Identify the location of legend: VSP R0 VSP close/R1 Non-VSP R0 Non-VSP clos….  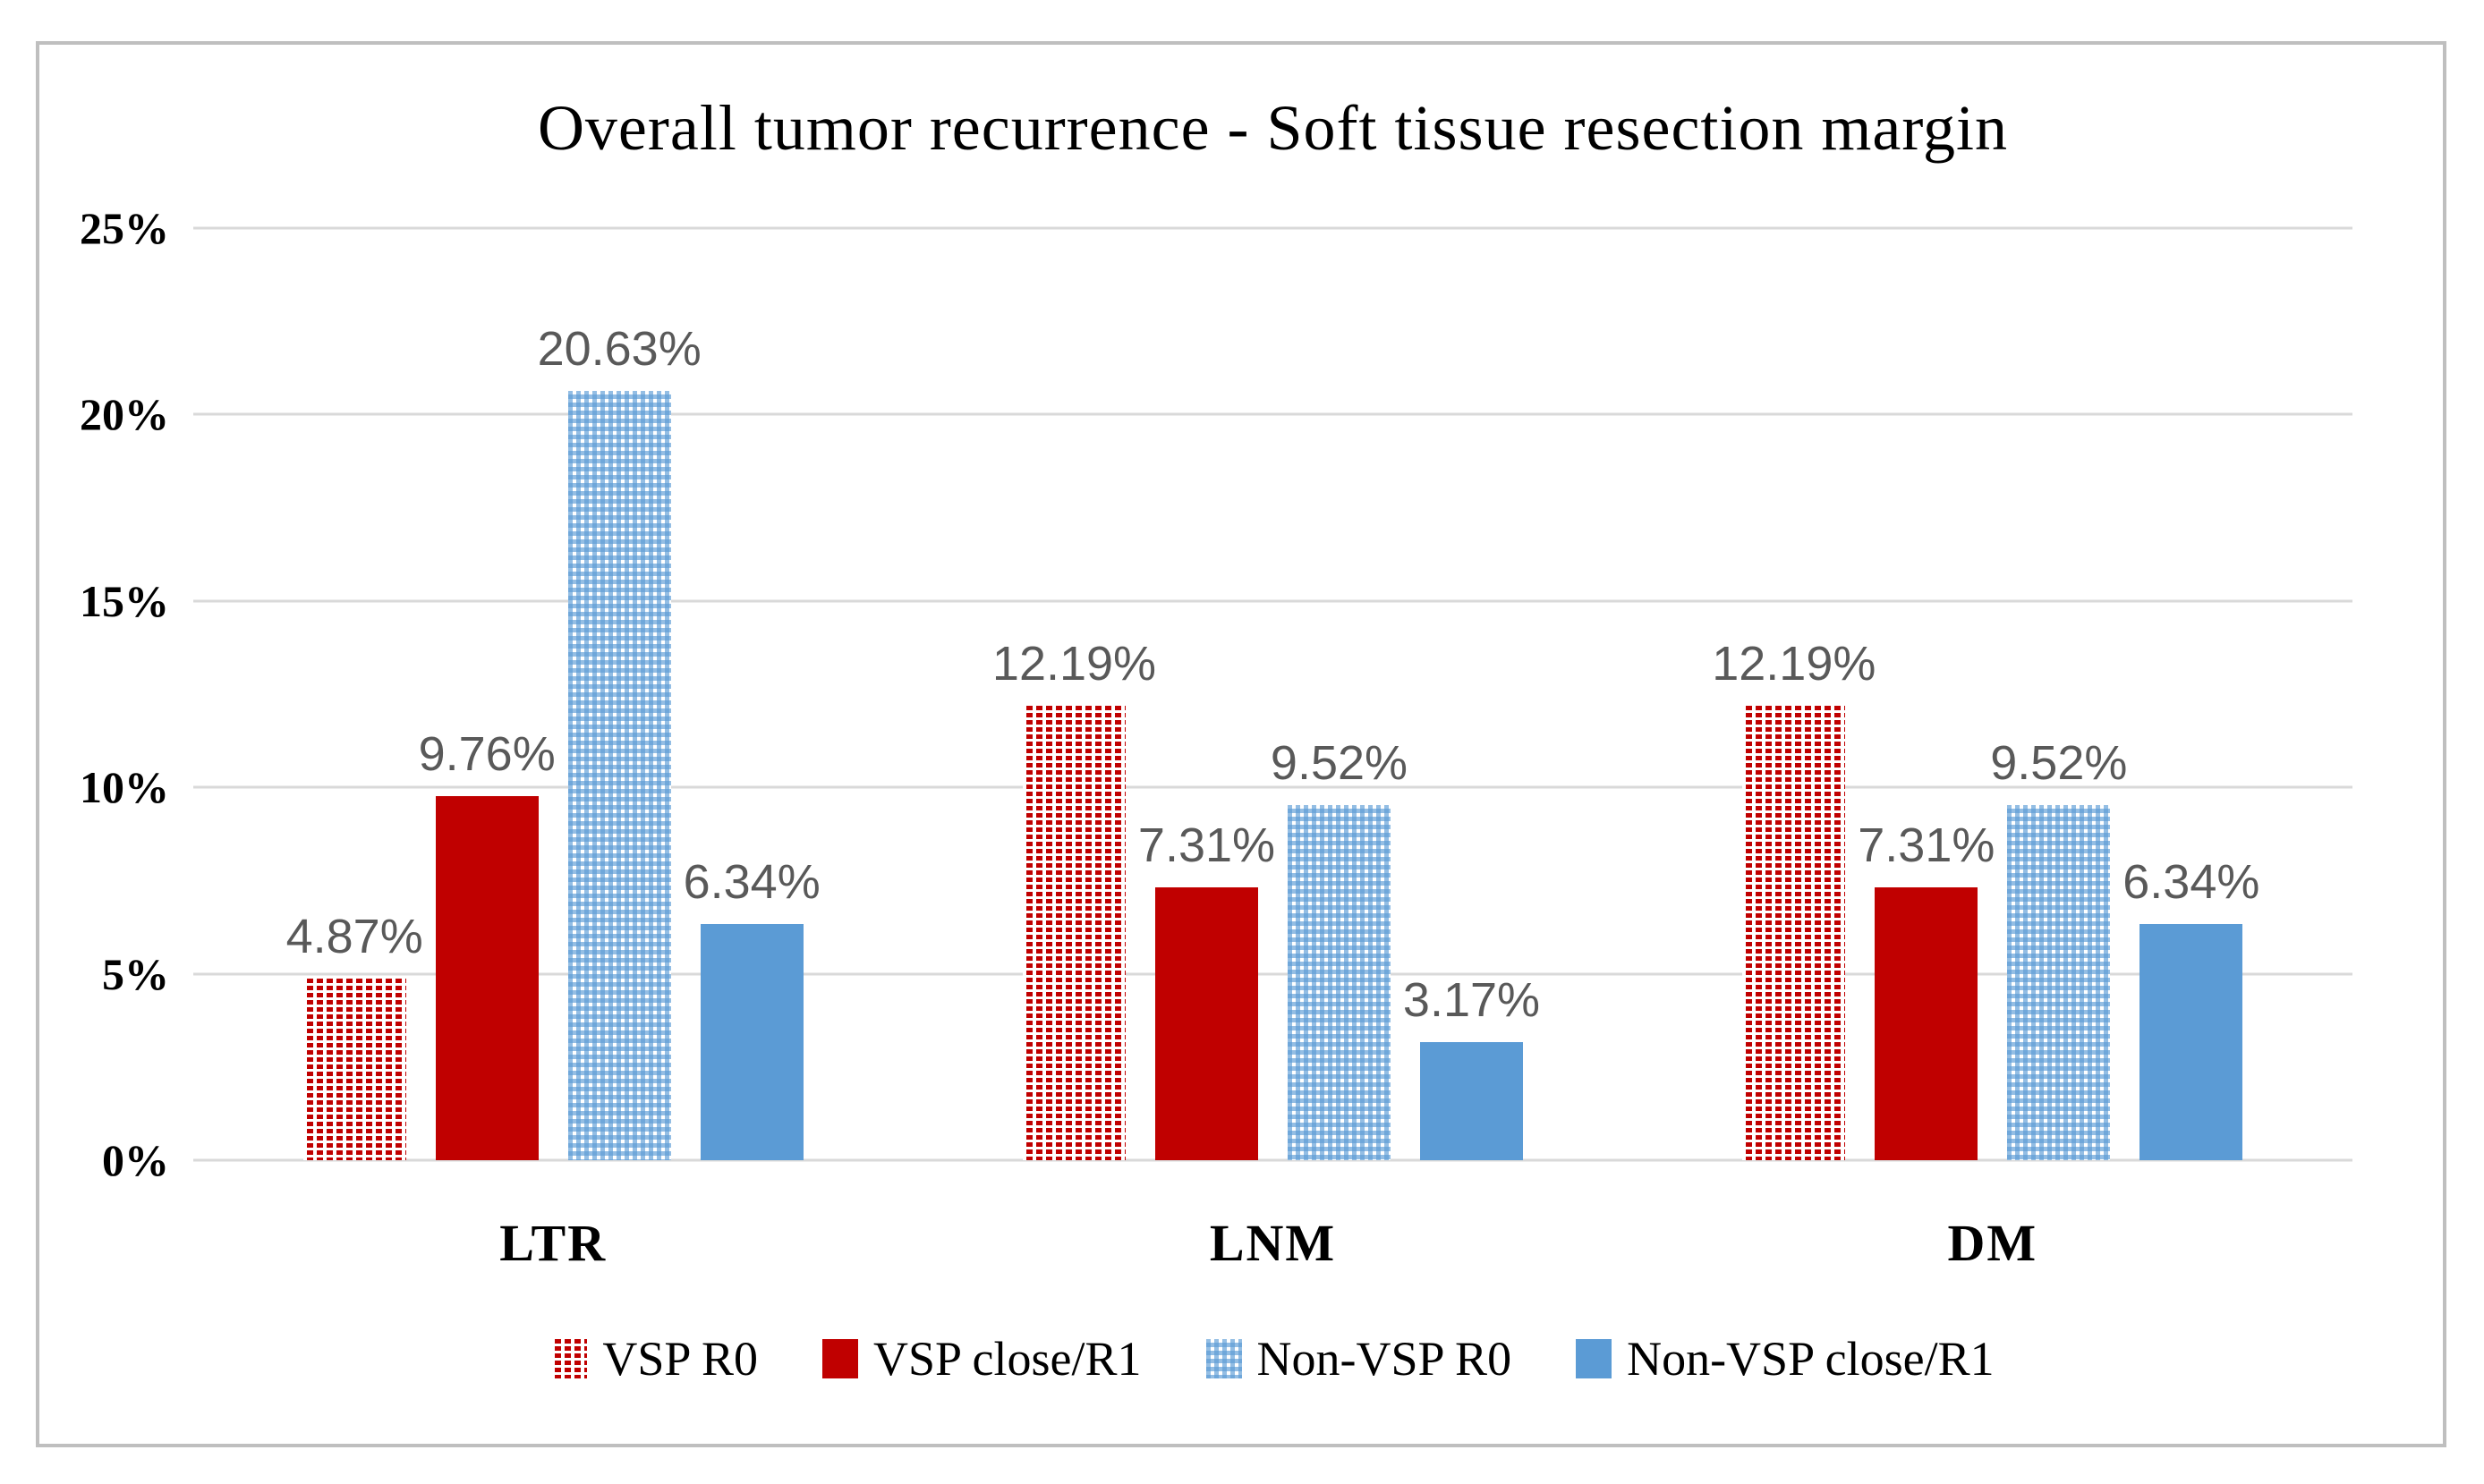
(1273, 1358).